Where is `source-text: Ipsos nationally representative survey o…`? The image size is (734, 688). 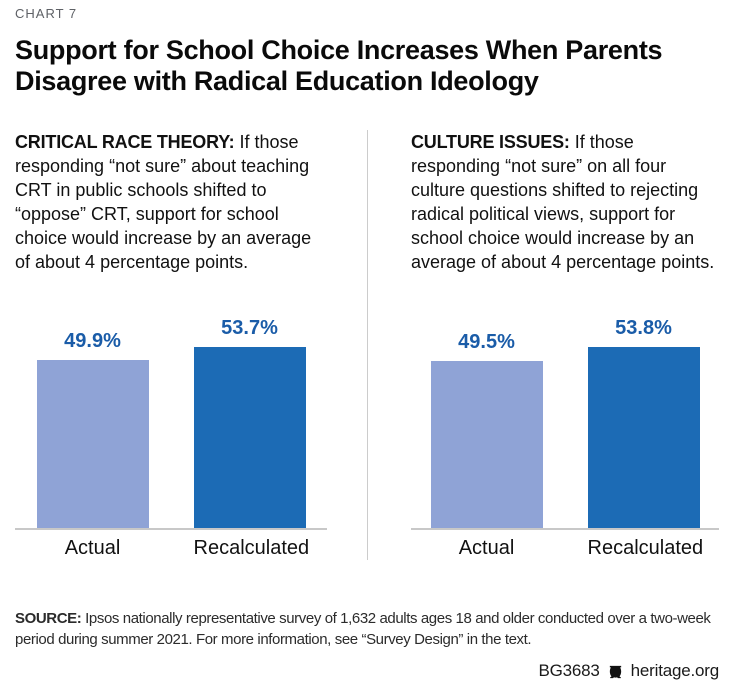 source-text: Ipsos nationally representative survey o… is located at coordinates (363, 629).